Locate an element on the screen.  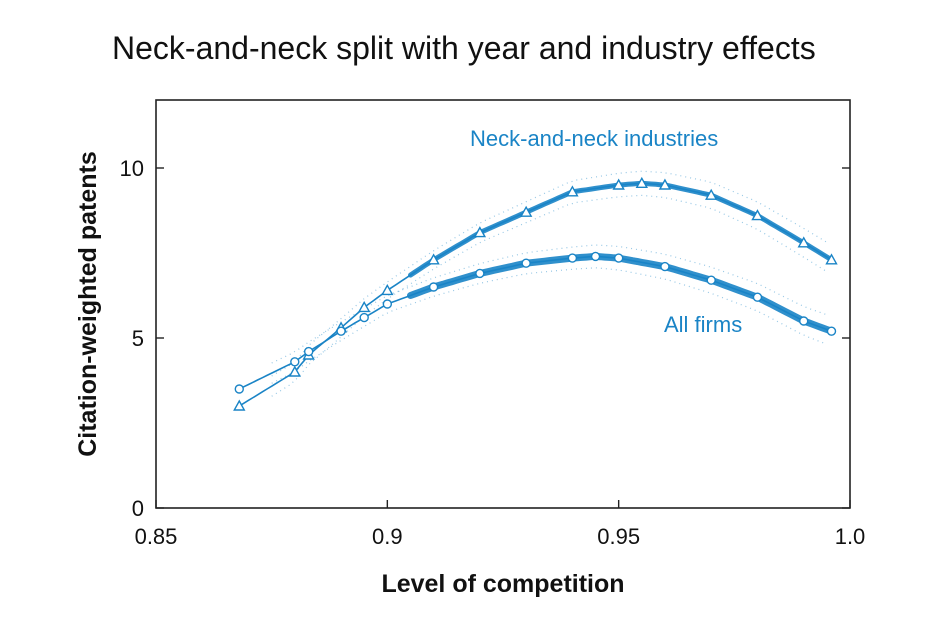
y-tick-label: 5 is located at coordinates (138, 338).